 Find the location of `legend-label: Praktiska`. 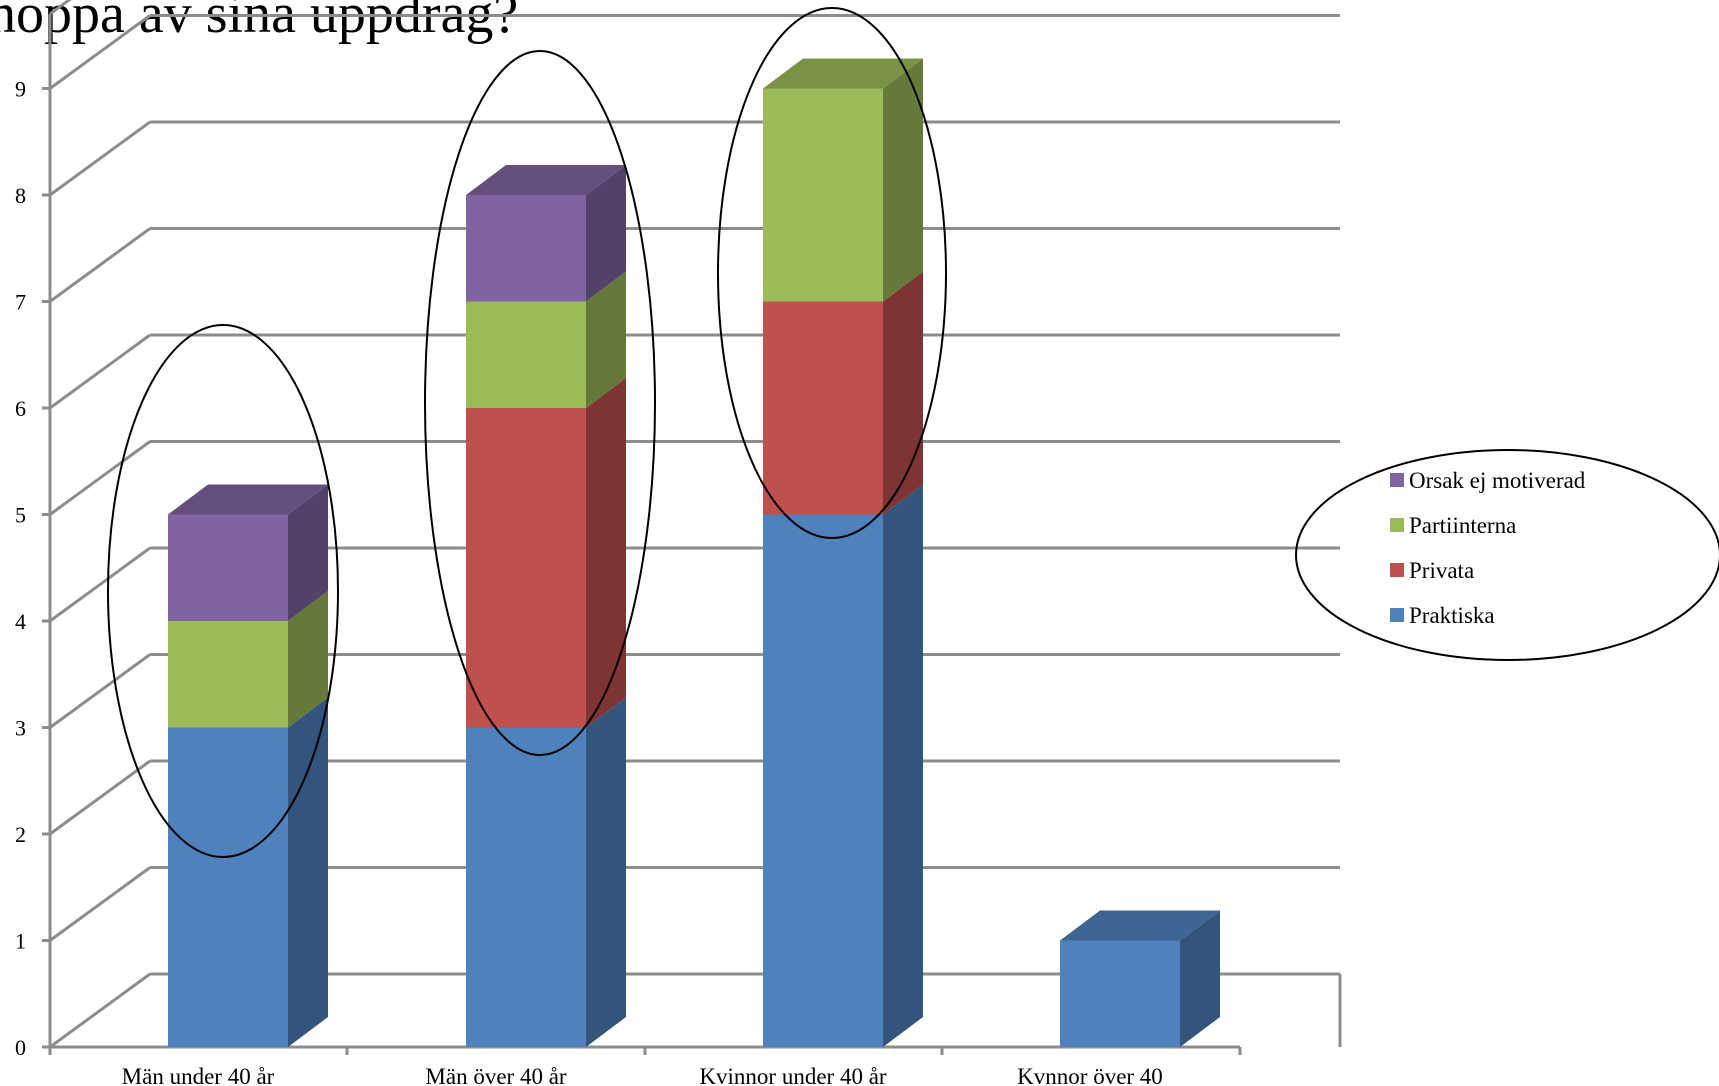

legend-label: Praktiska is located at coordinates (1452, 615).